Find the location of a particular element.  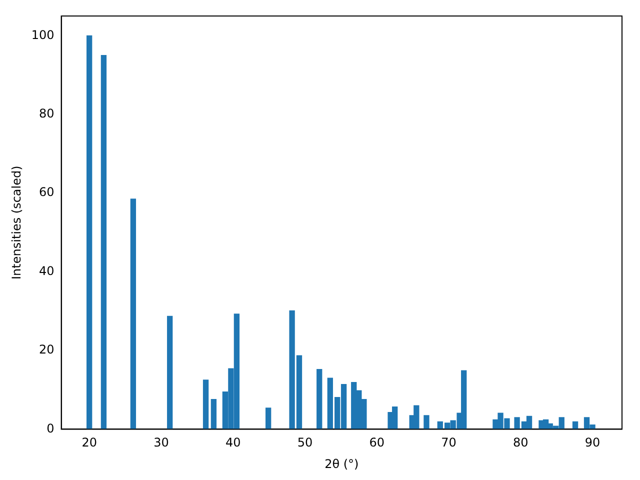

y-tick-label: 20 is located at coordinates (46, 349).